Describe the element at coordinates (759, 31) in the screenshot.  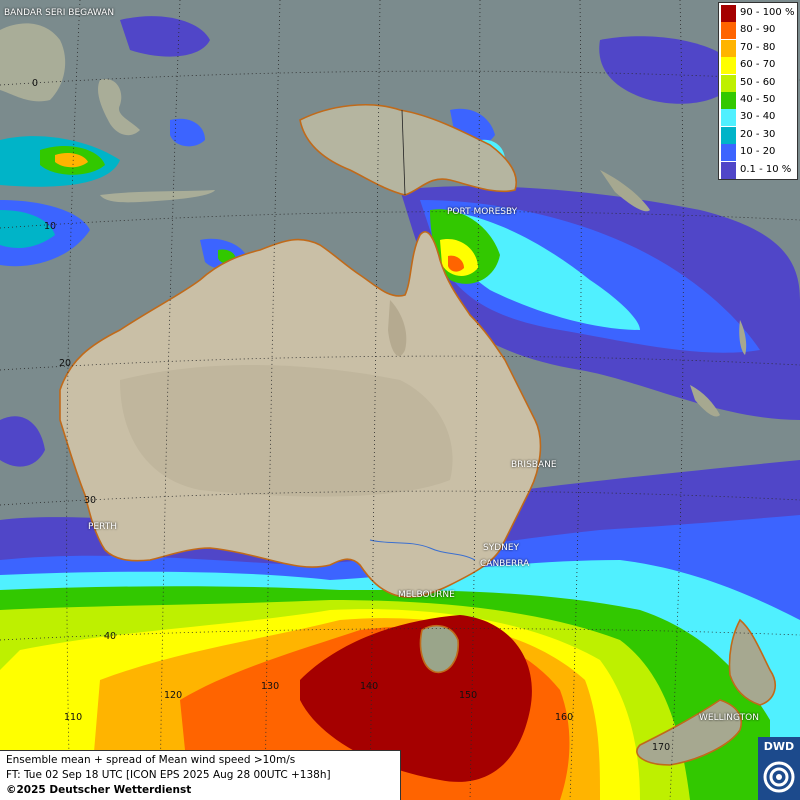
I see `legend-item: 80 - 90` at that location.